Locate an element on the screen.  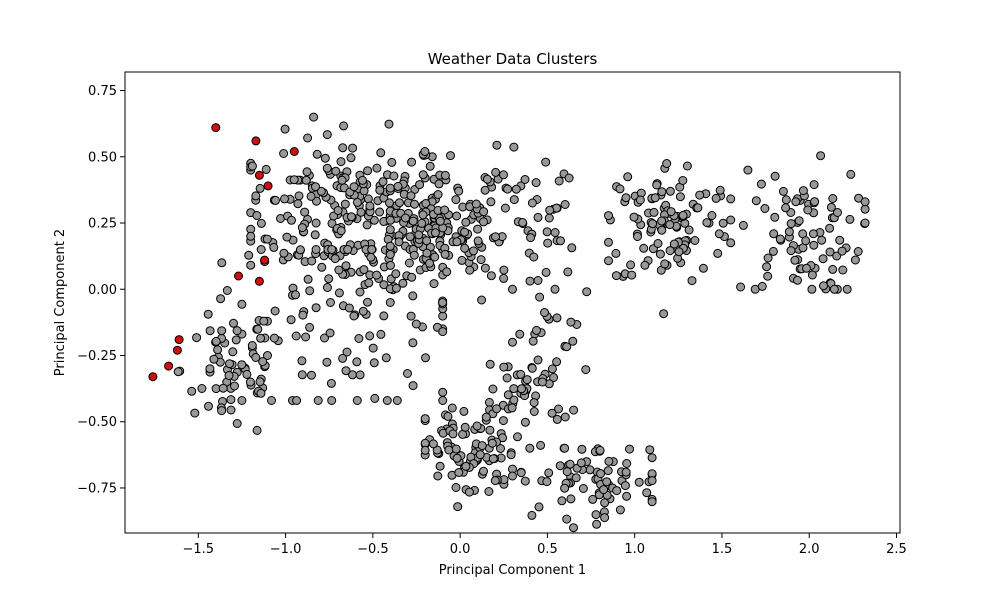
x-tick-label: 2.5 is located at coordinates (896, 549).